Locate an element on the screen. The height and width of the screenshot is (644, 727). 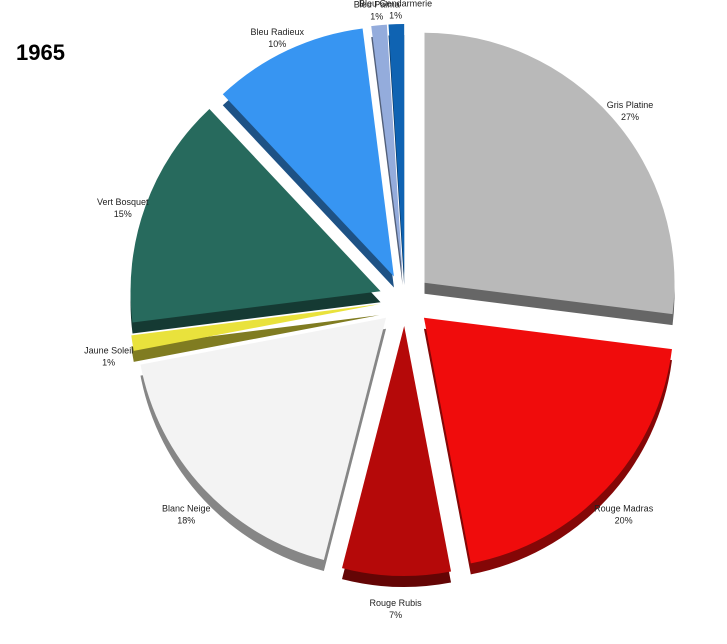
slice-label: Vert Bosquet is located at coordinates (123, 202).